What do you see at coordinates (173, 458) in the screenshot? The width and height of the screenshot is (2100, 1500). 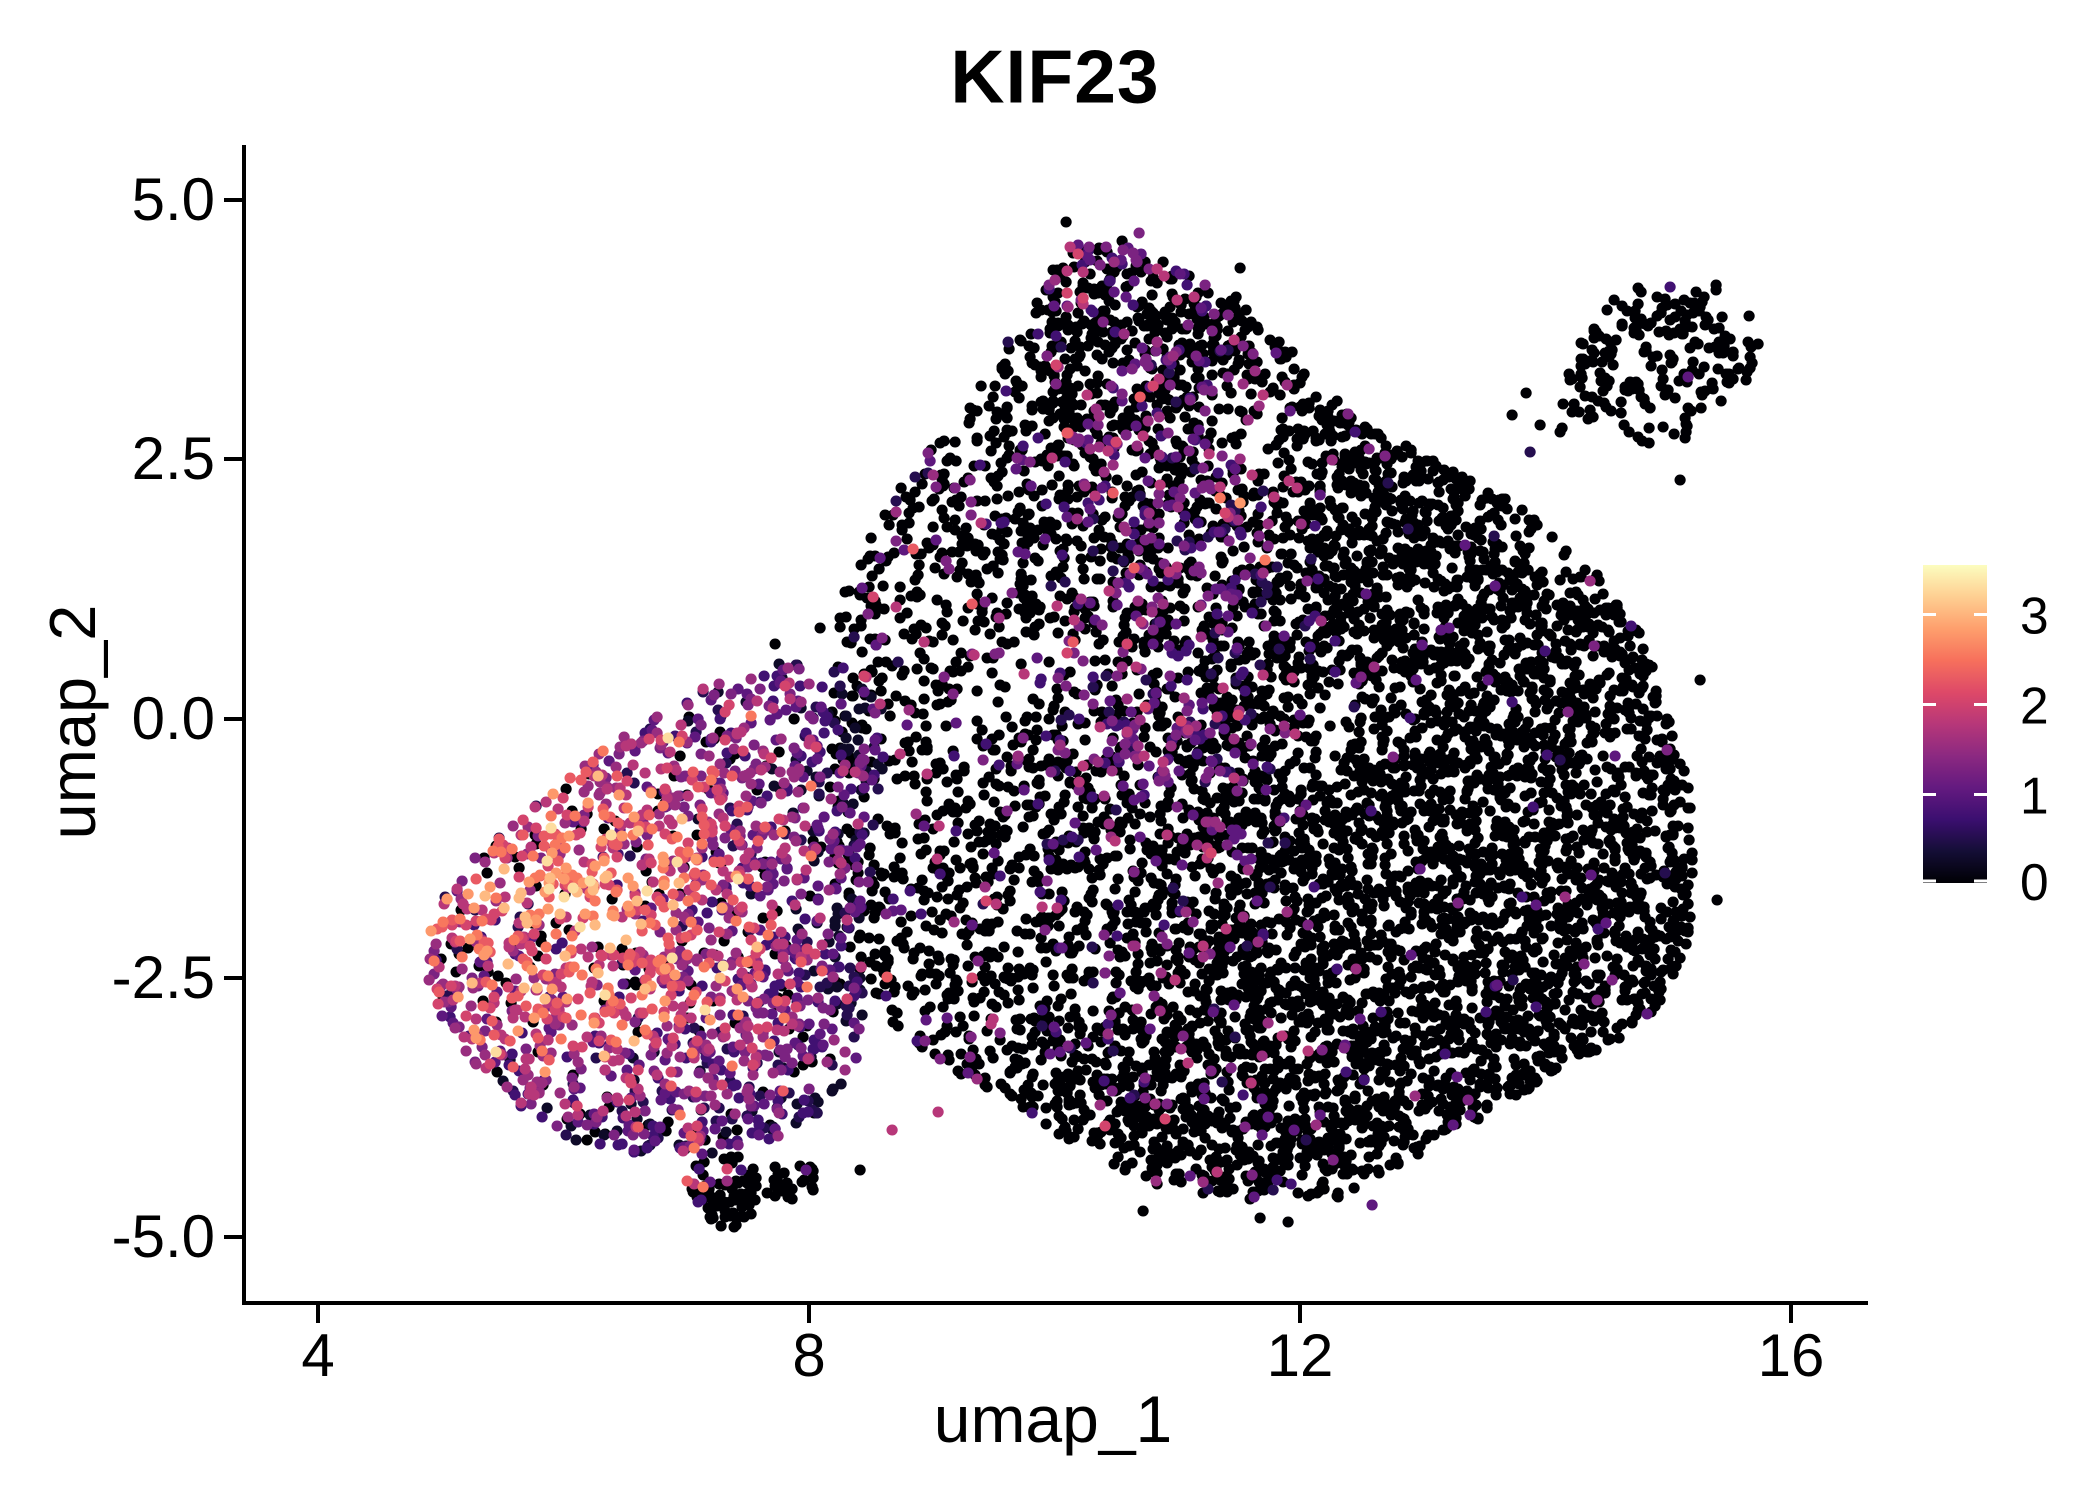 I see `svg-text: 2.5` at bounding box center [173, 458].